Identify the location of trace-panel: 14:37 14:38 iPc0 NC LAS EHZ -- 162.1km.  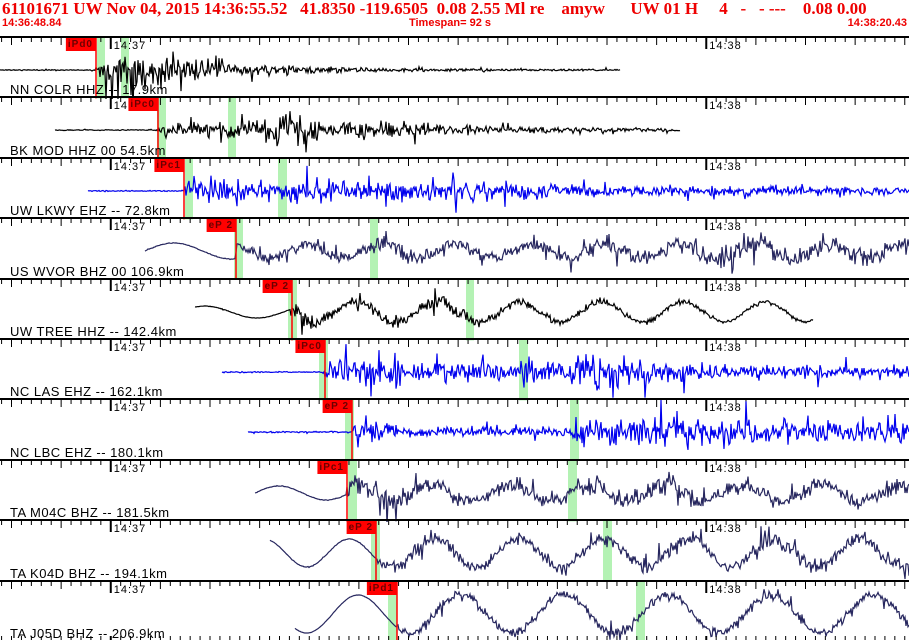
(454, 369).